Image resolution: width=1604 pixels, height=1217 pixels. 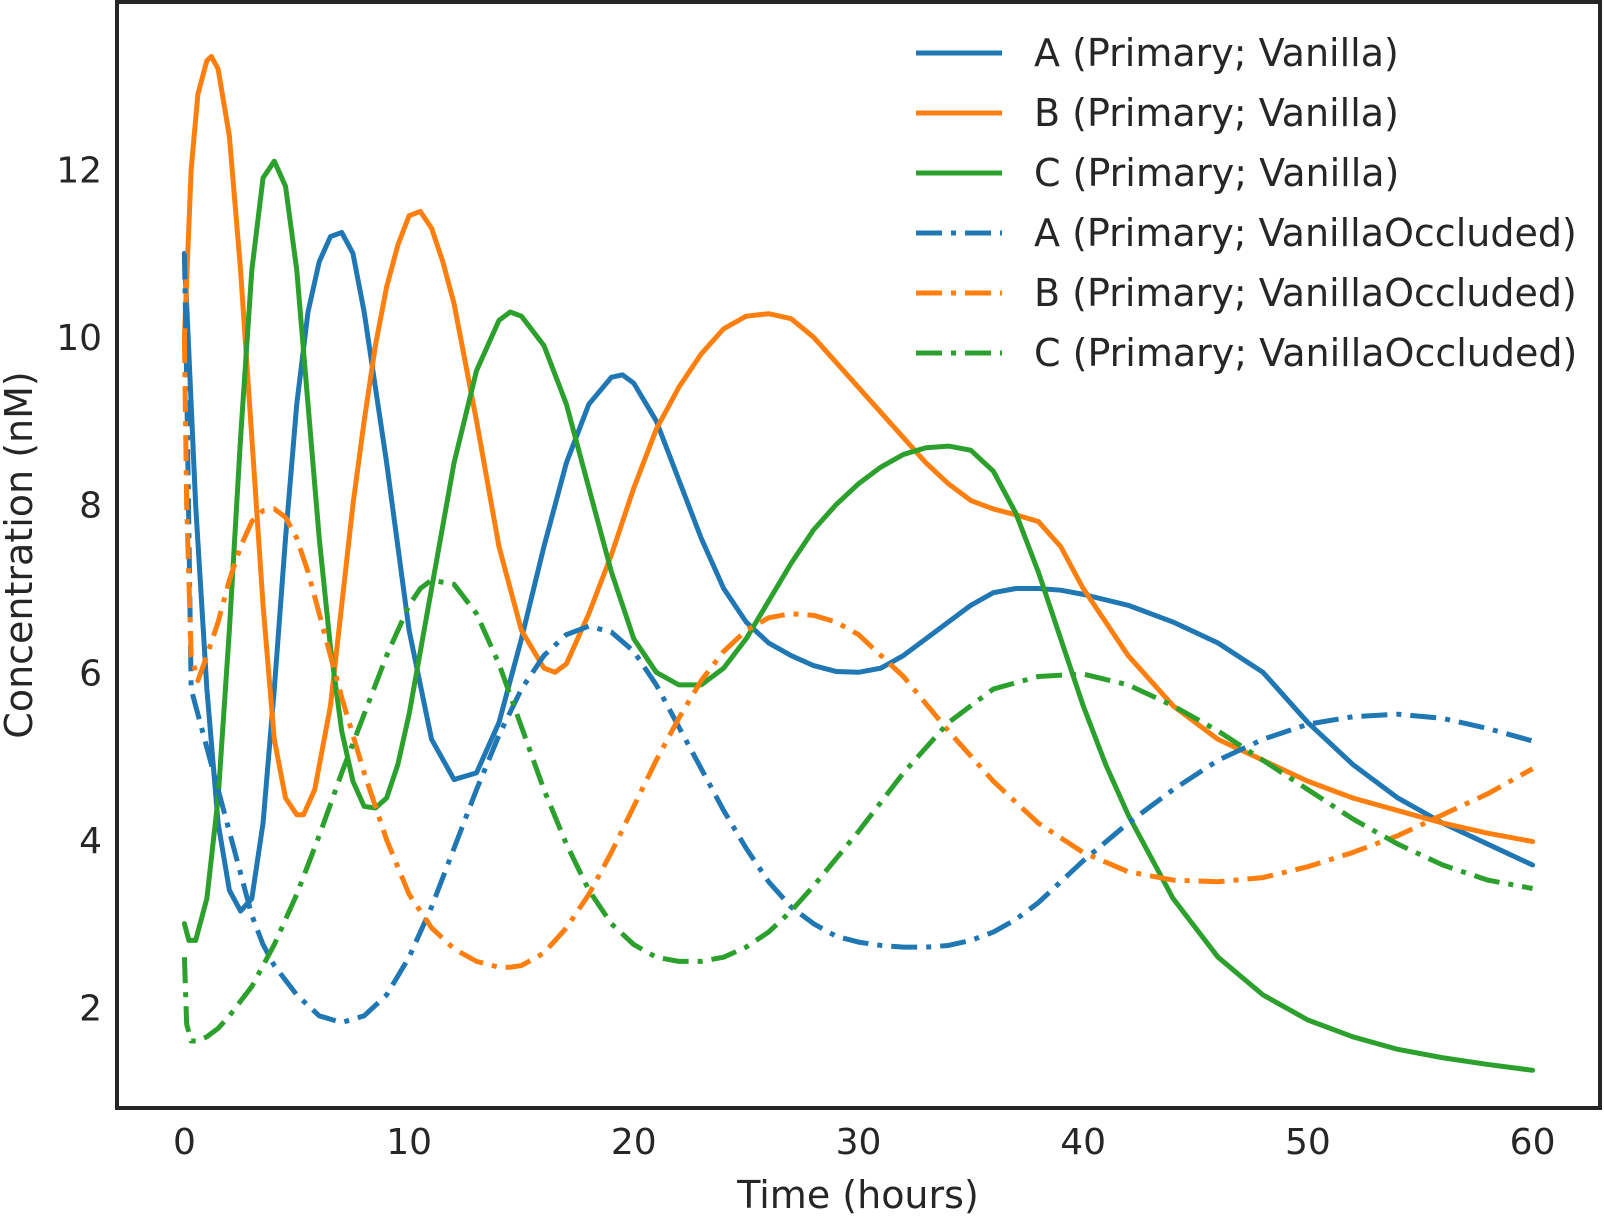 What do you see at coordinates (1305, 233) in the screenshot?
I see `legend-label: A (Primary; VanillaOccluded)` at bounding box center [1305, 233].